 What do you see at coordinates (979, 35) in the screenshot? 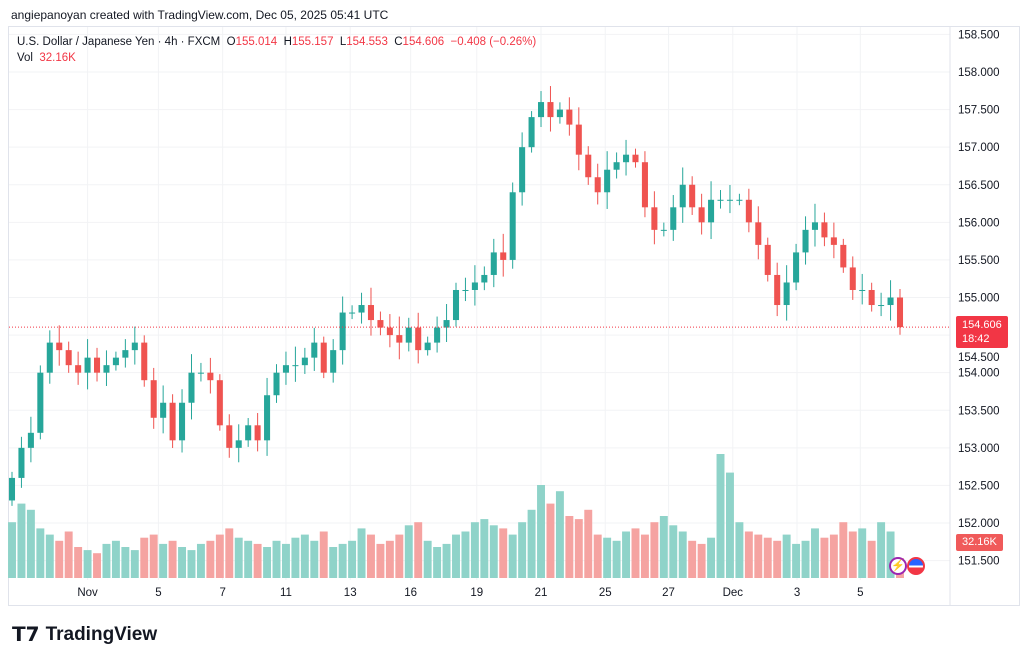
I see `y-tick-label: 158.500` at bounding box center [979, 35].